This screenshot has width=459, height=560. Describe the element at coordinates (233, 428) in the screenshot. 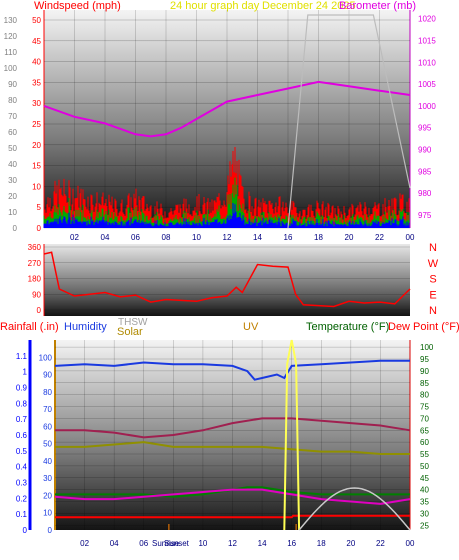

I see `thsw-line` at that location.